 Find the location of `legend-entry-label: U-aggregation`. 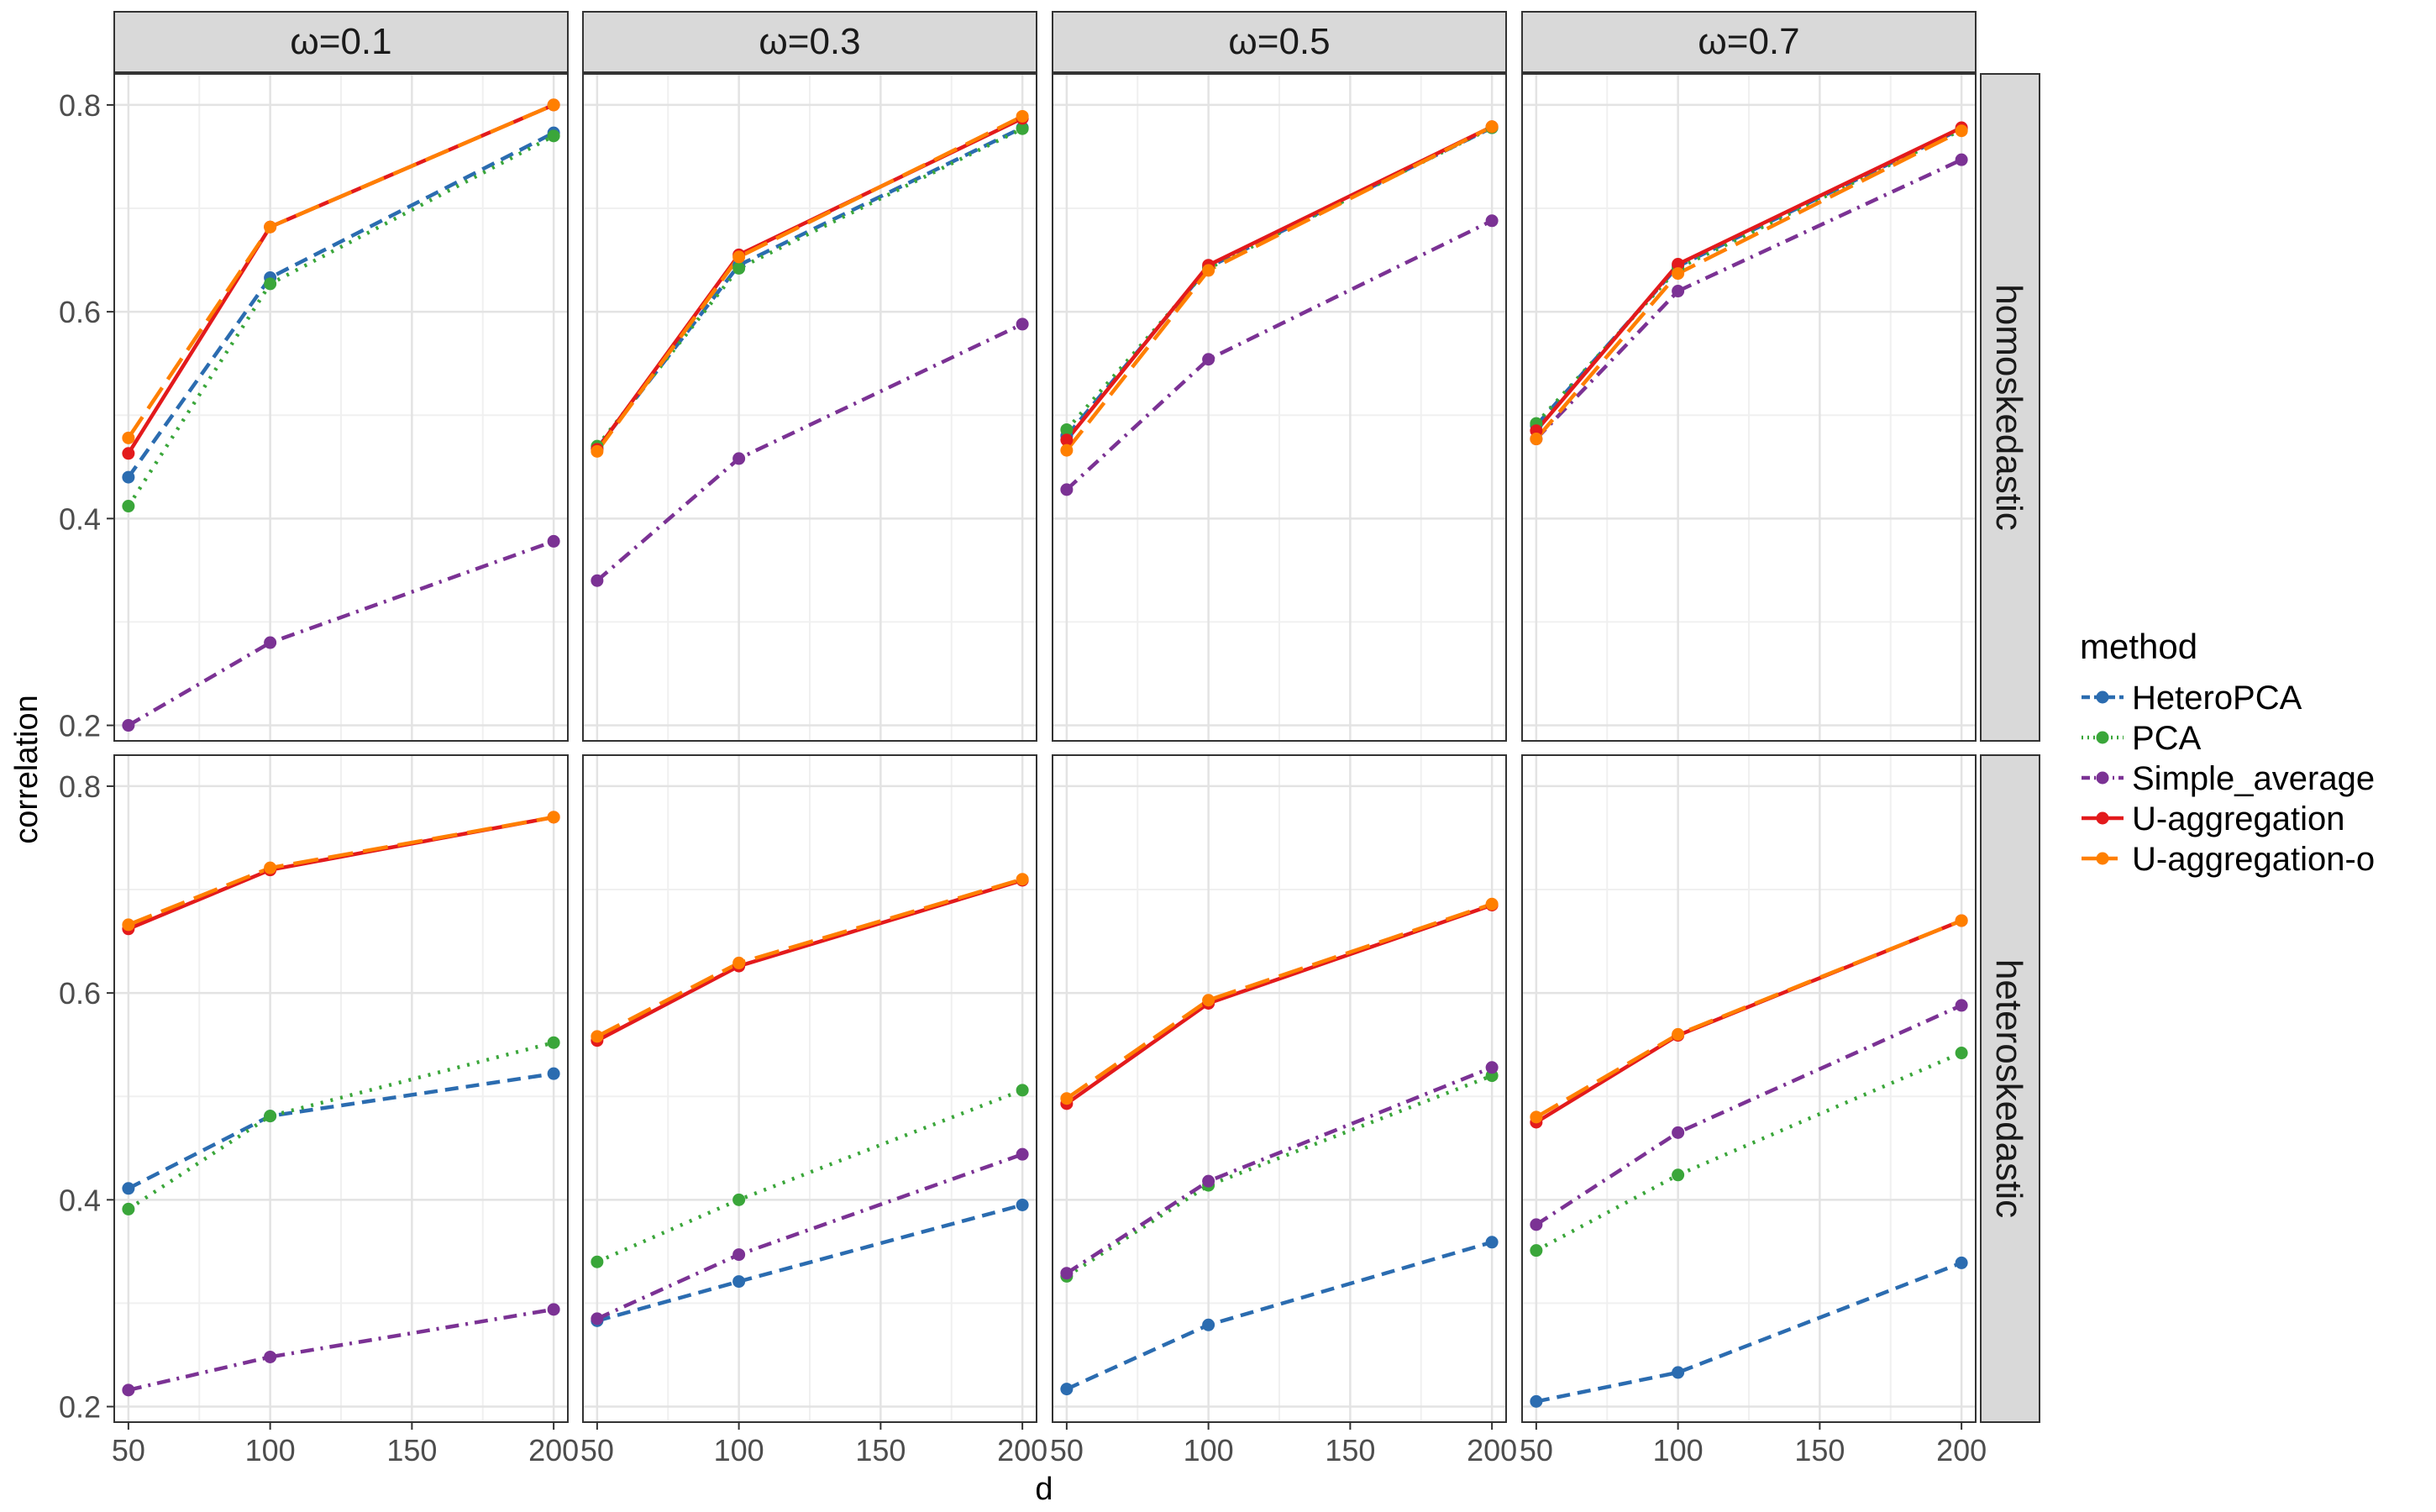

legend-entry-label: U-aggregation is located at coordinates (2238, 819).